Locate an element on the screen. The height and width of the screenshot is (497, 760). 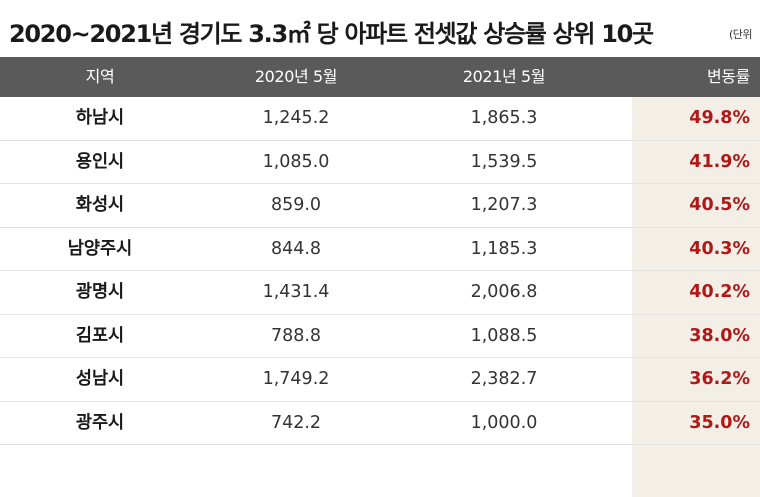
table-row: 김포시 788.8 1,088.5 38.0% is located at coordinates (380, 336).